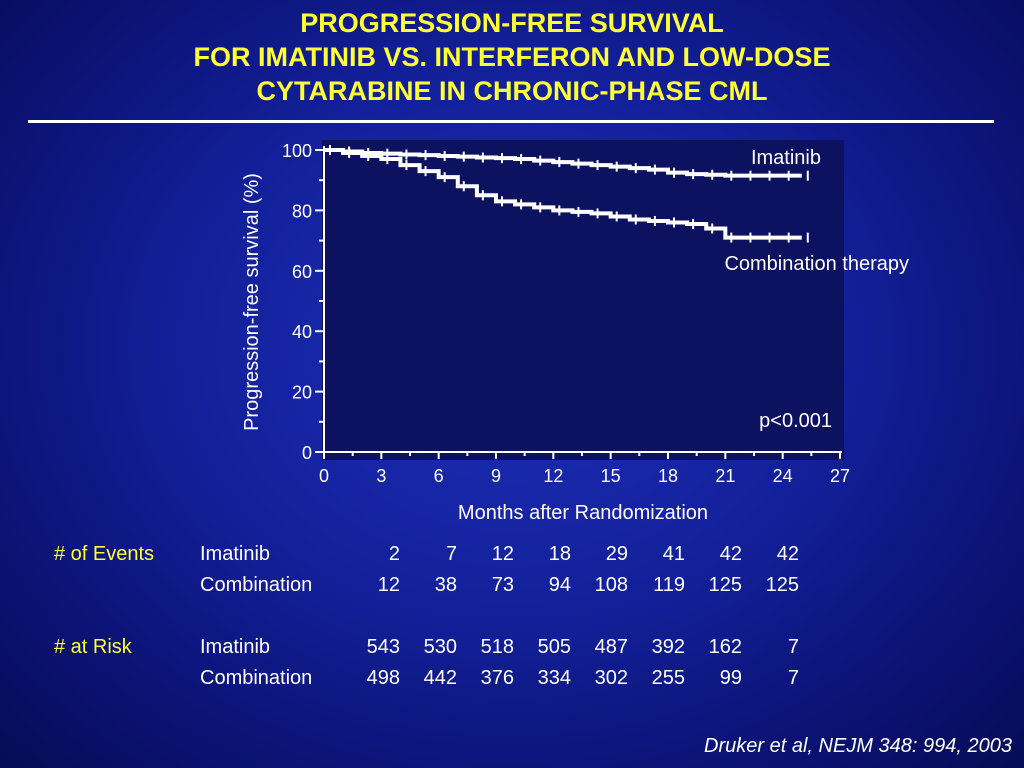  Describe the element at coordinates (104, 554) in the screenshot. I see `events-label: # of Events` at that location.